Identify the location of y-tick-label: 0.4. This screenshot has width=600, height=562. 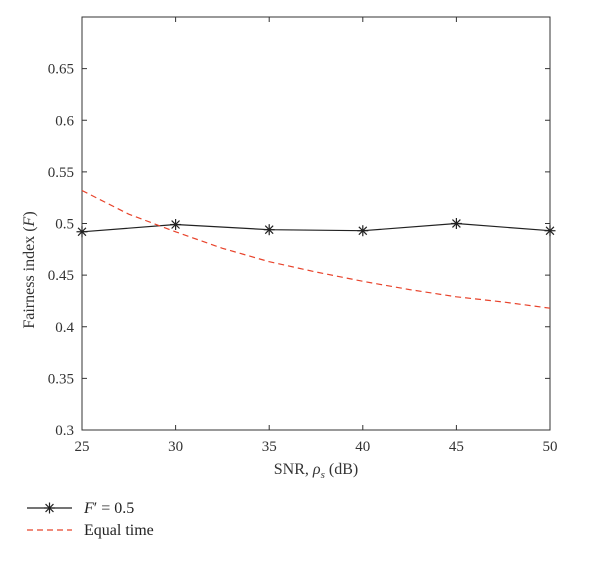
(64, 328).